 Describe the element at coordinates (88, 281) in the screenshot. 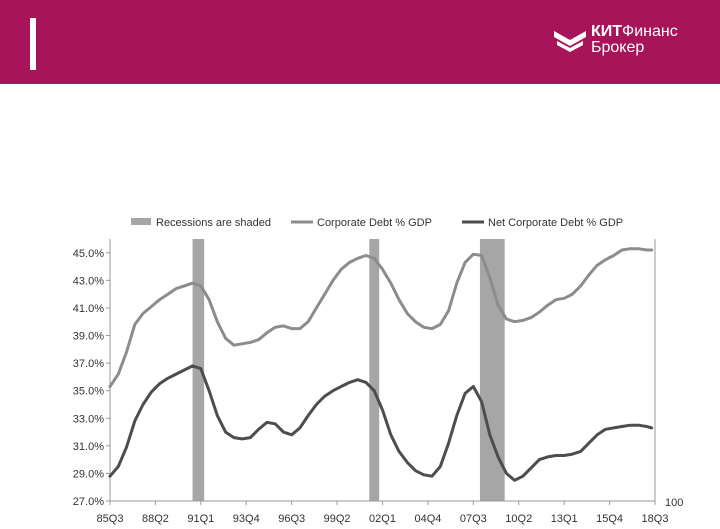

I see `y-tick-label-8: 43.0%` at that location.